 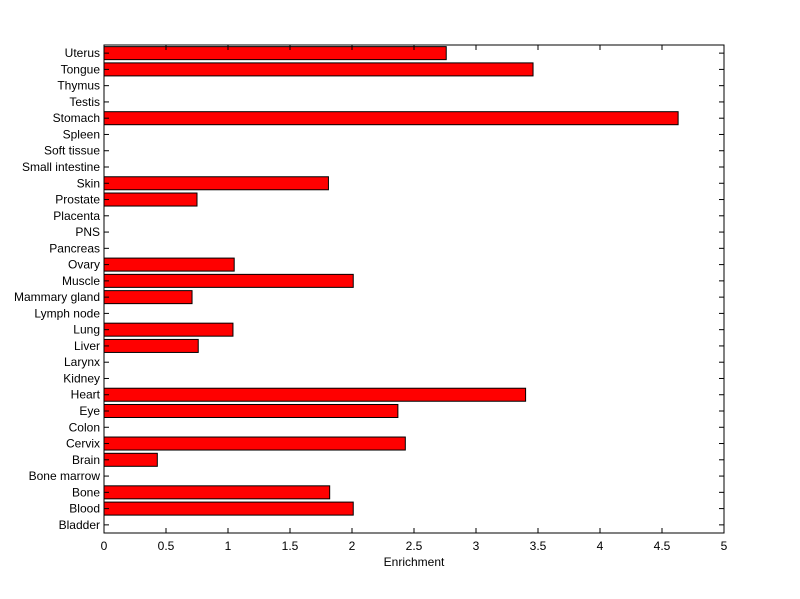 What do you see at coordinates (151, 345) in the screenshot?
I see `bar-liver` at bounding box center [151, 345].